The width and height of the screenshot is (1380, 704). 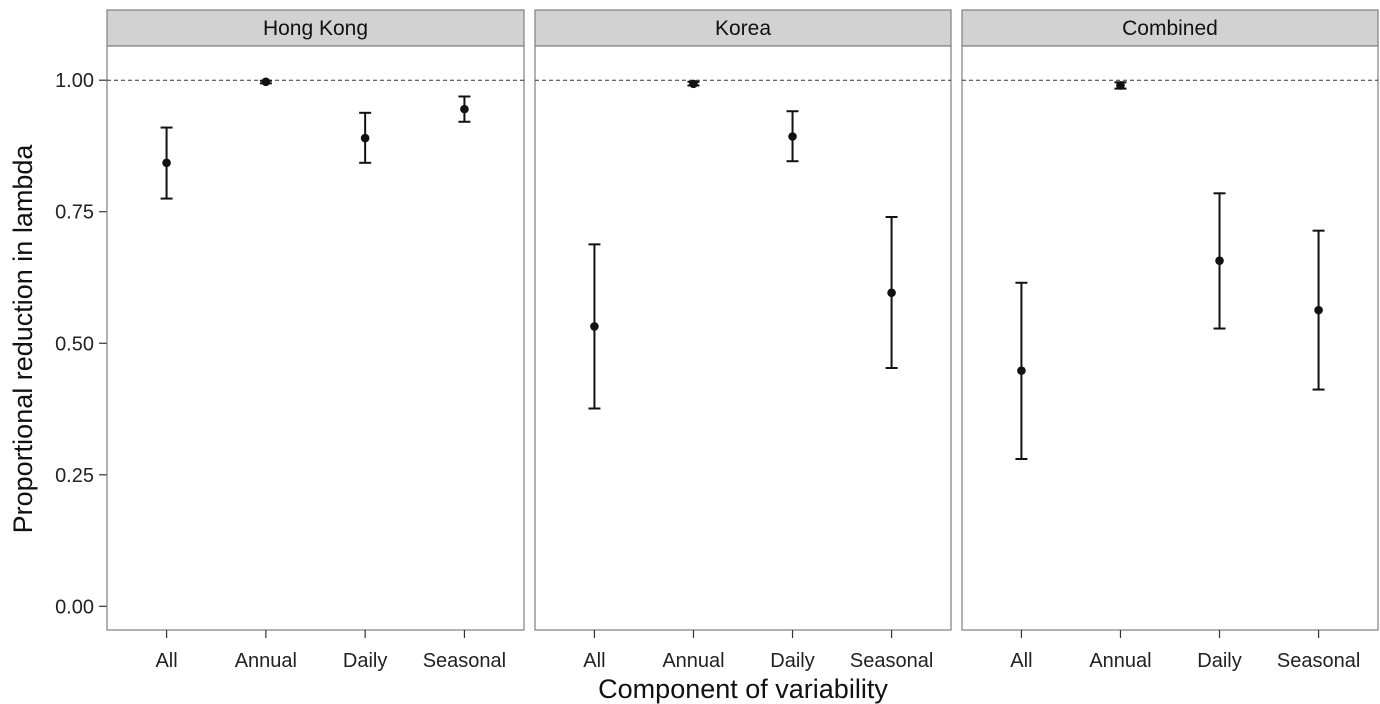 What do you see at coordinates (74, 213) in the screenshot?
I see `y-tick-label: 0.75` at bounding box center [74, 213].